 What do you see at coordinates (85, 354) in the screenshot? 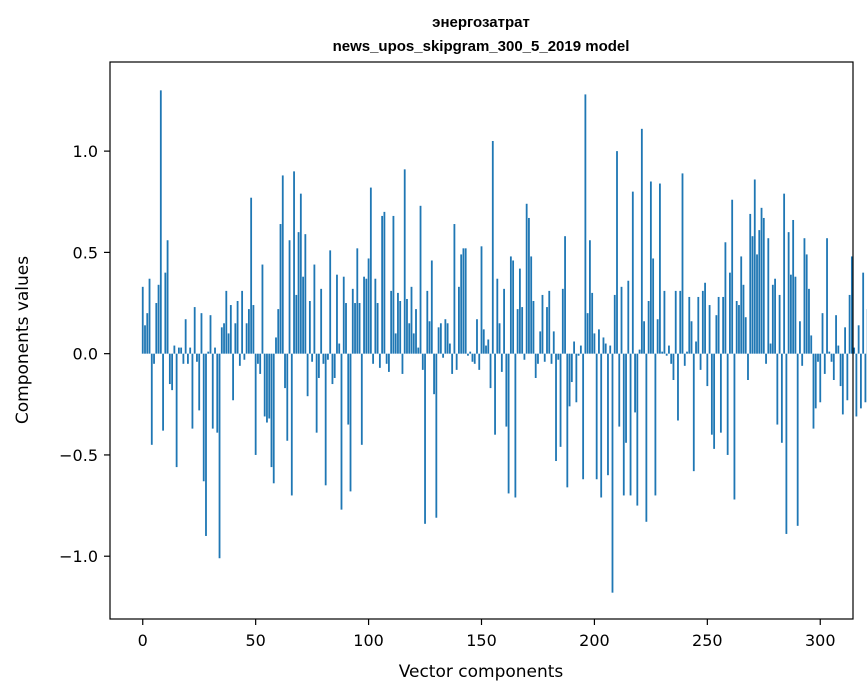
I see `y-tick-label-2: 0.0` at bounding box center [85, 354].